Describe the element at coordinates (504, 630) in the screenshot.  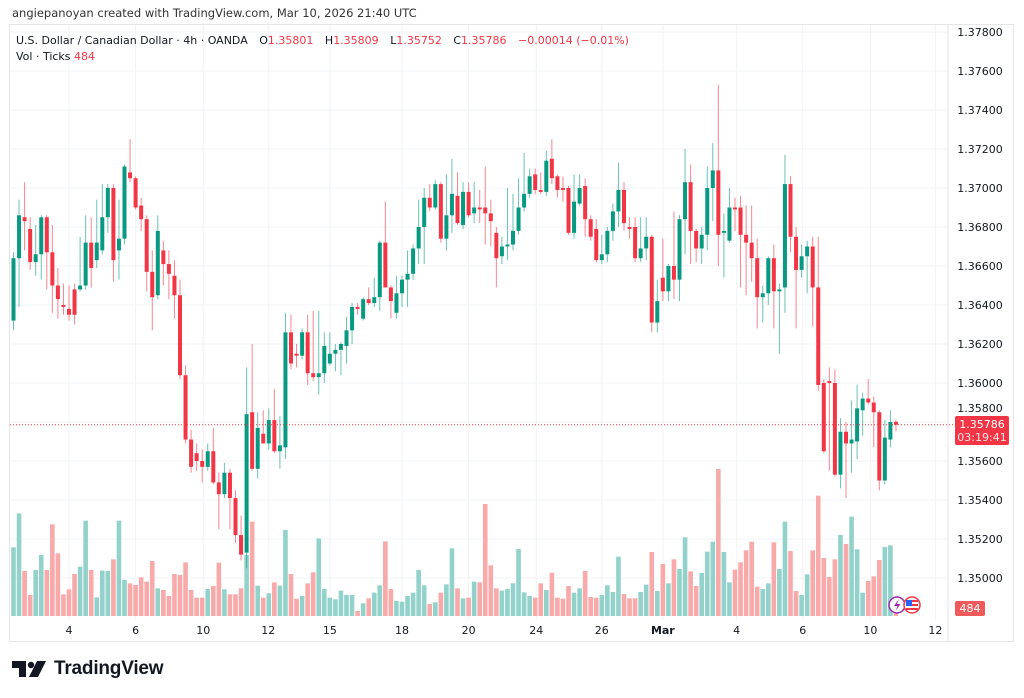
I see `time-axis: 4 6 10 12 15 18 20 24 26 Mar 4 6 10 12` at that location.